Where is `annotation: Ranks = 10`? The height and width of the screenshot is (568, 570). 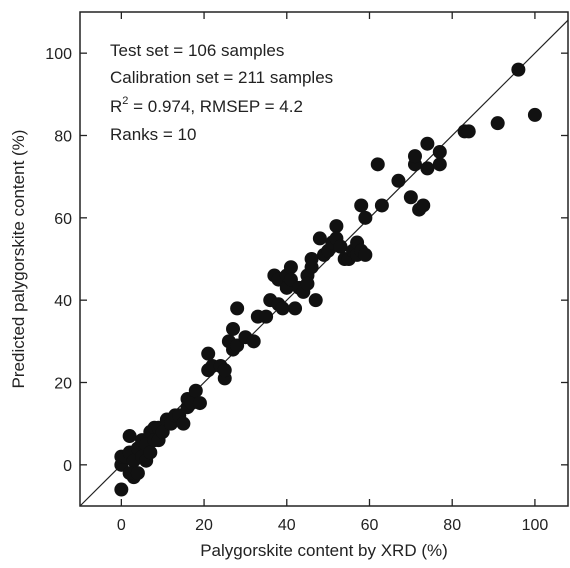 annotation: Ranks = 10 is located at coordinates (153, 134).